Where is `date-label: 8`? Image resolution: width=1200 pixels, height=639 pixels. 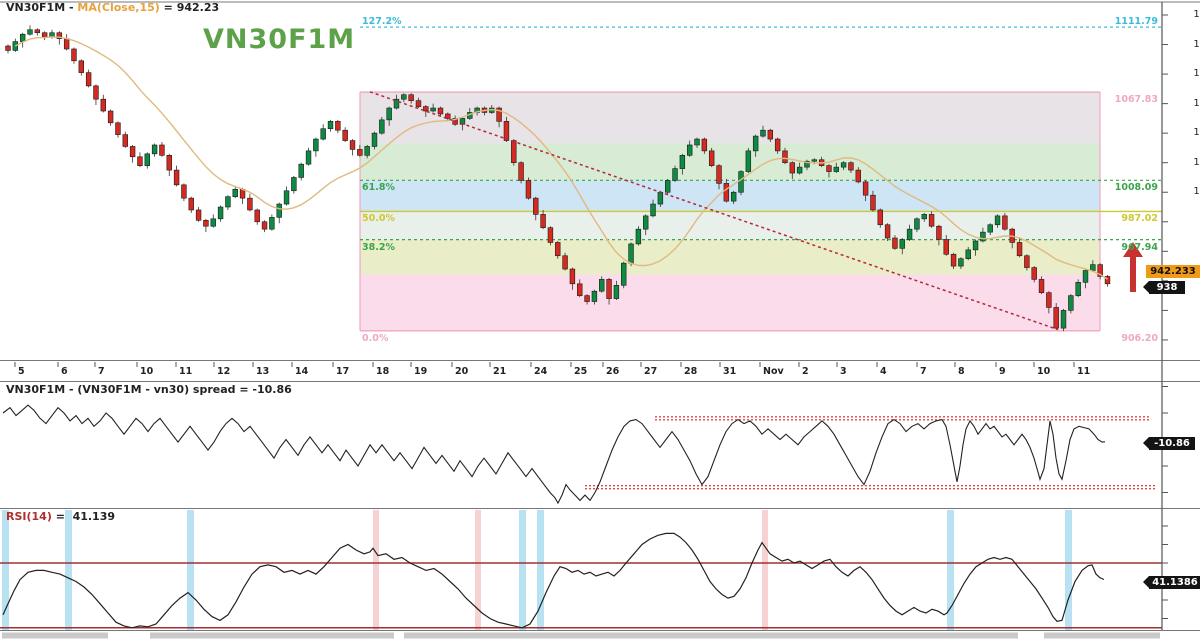 date-label: 8 is located at coordinates (961, 371).